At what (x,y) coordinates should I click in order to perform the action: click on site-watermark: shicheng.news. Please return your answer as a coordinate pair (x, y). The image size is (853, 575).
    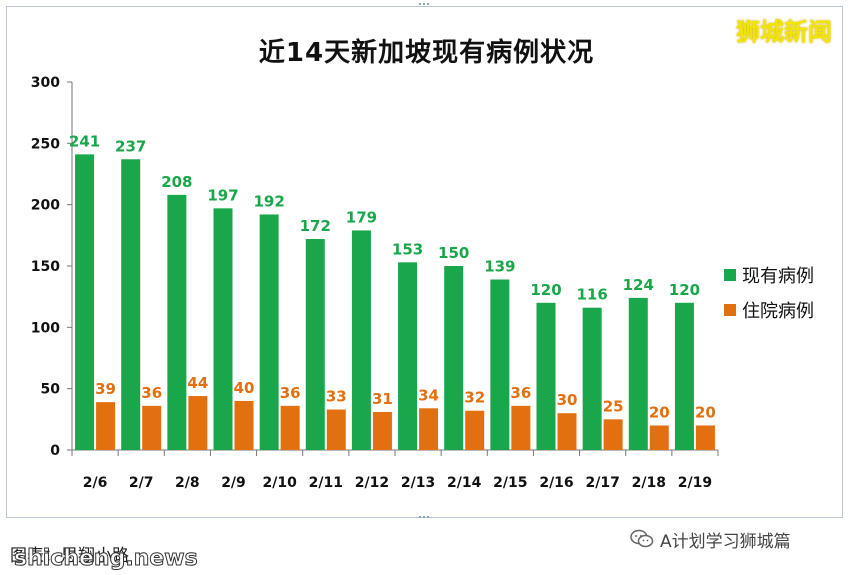
    Looking at the image, I should click on (106, 559).